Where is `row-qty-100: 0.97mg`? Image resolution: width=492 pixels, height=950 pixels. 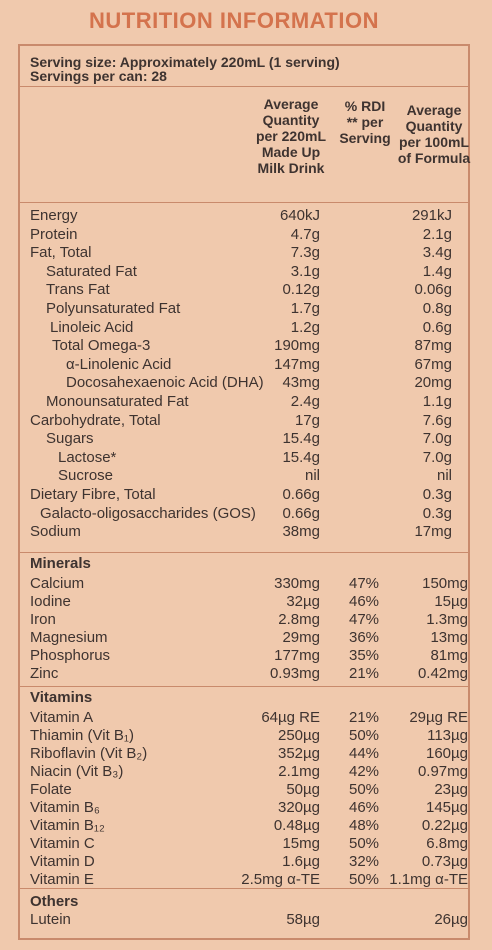
row-qty-100: 0.97mg is located at coordinates (442, 771).